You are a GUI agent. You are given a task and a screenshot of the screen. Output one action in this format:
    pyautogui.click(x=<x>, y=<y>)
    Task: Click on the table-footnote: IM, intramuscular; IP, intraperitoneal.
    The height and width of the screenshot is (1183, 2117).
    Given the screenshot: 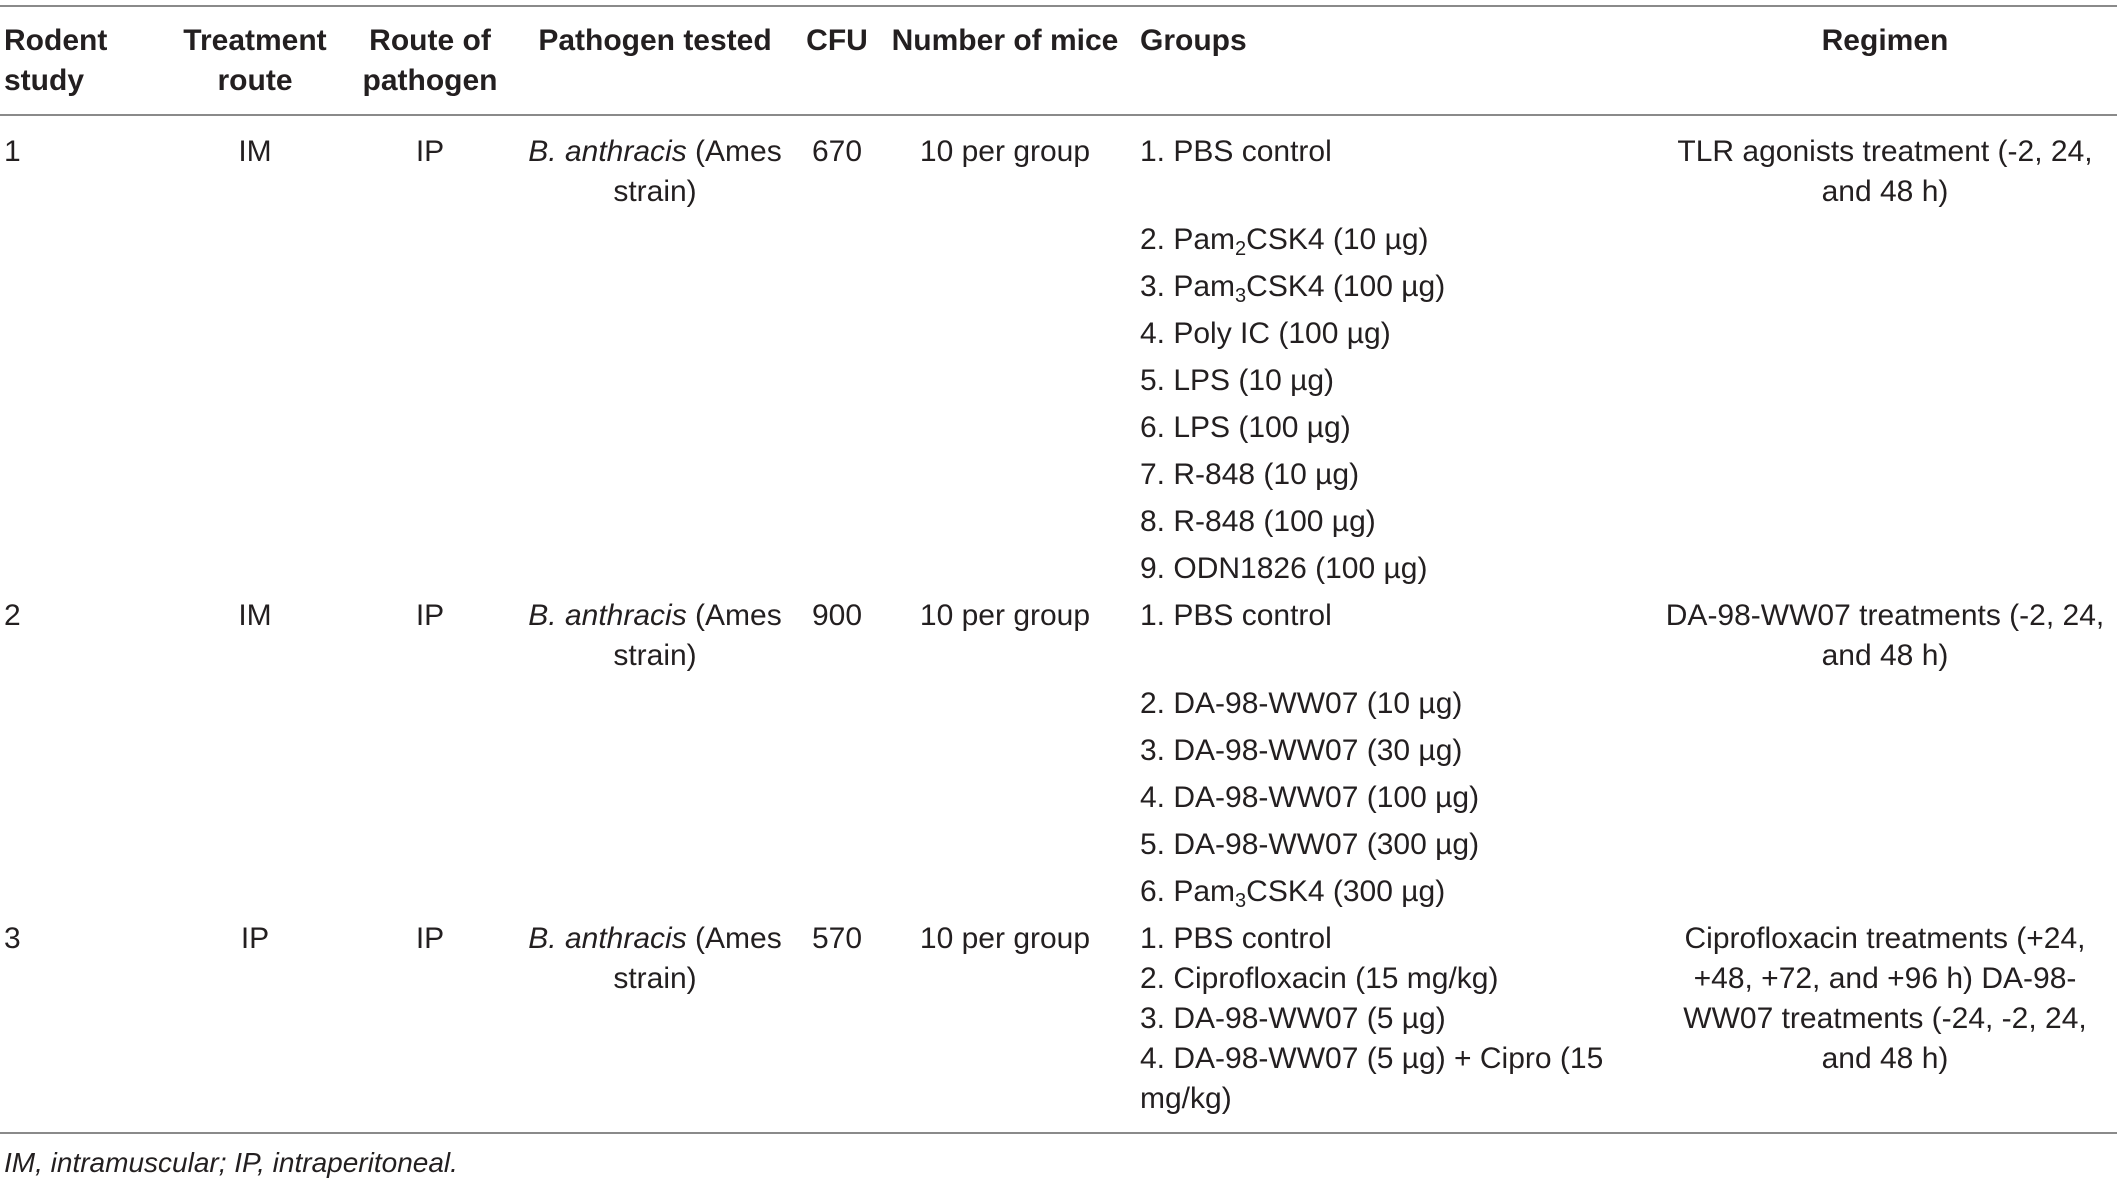 What is the action you would take?
    pyautogui.click(x=231, y=1162)
    